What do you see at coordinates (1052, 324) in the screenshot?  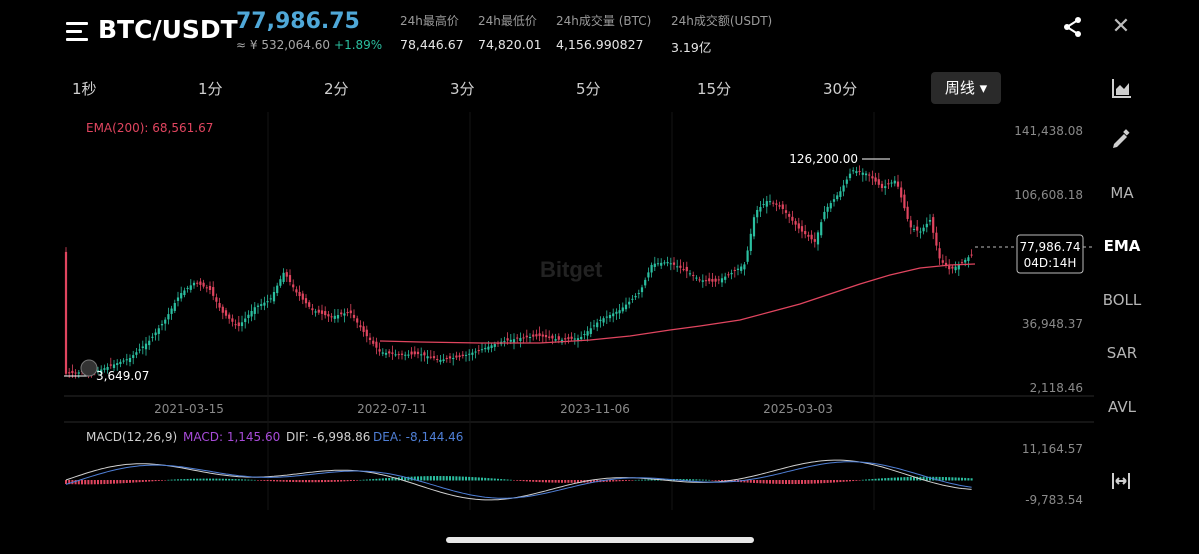 I see `price-axis-label: 36,948.37` at bounding box center [1052, 324].